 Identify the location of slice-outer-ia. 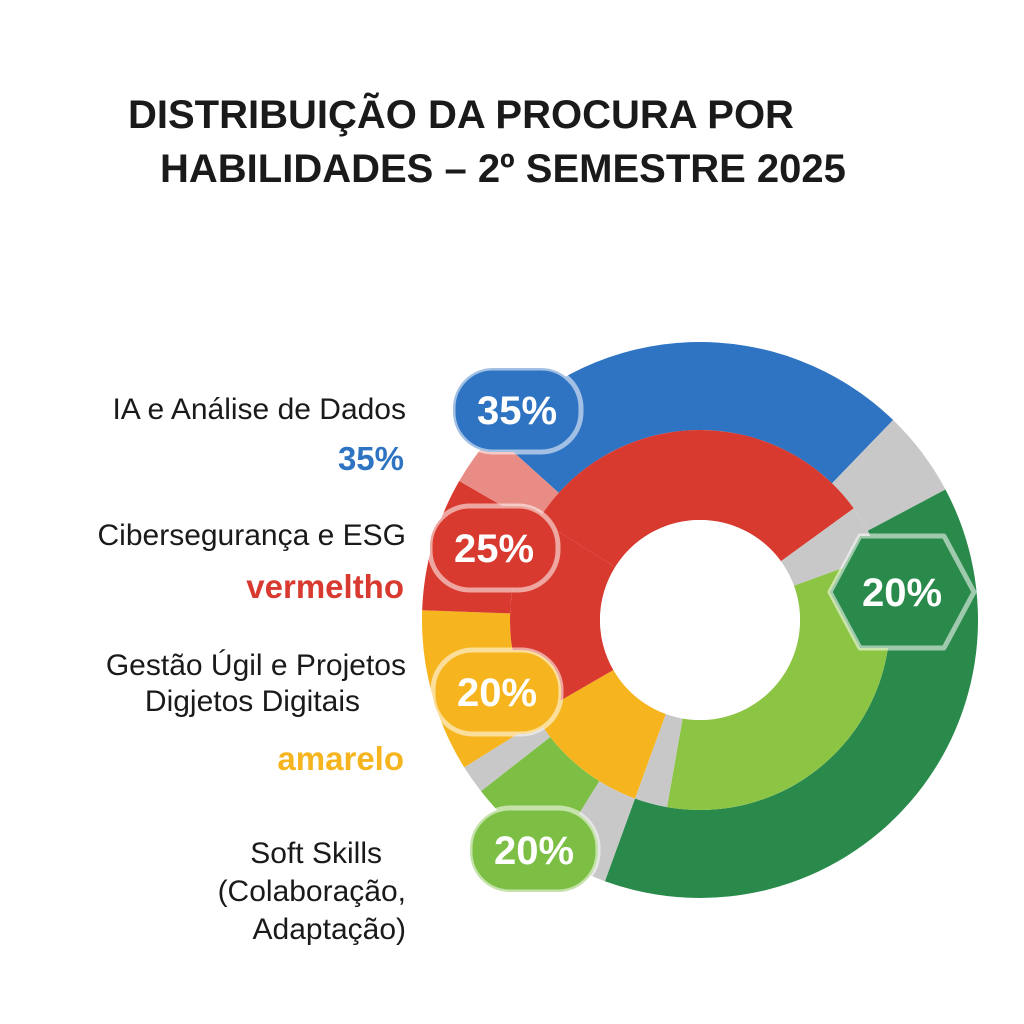
(693, 417).